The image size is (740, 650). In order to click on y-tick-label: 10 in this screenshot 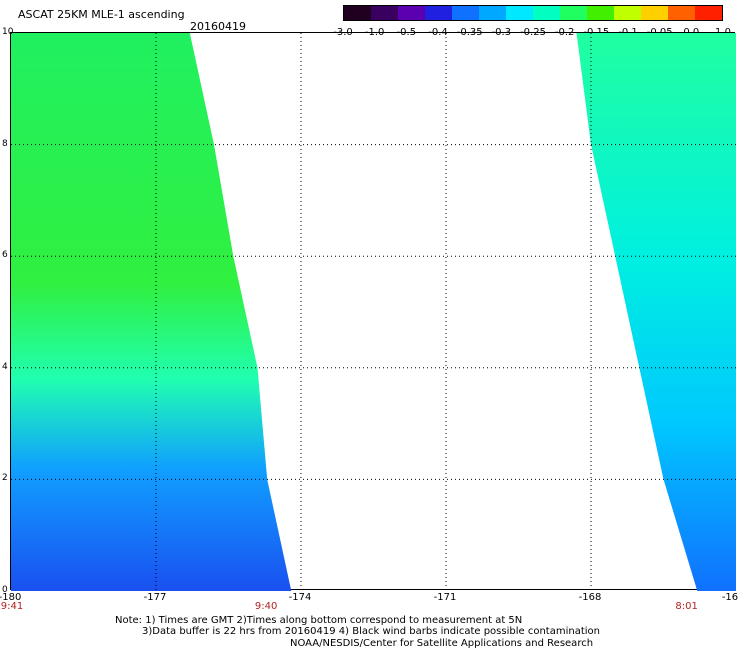, I will do `click(8, 32)`.